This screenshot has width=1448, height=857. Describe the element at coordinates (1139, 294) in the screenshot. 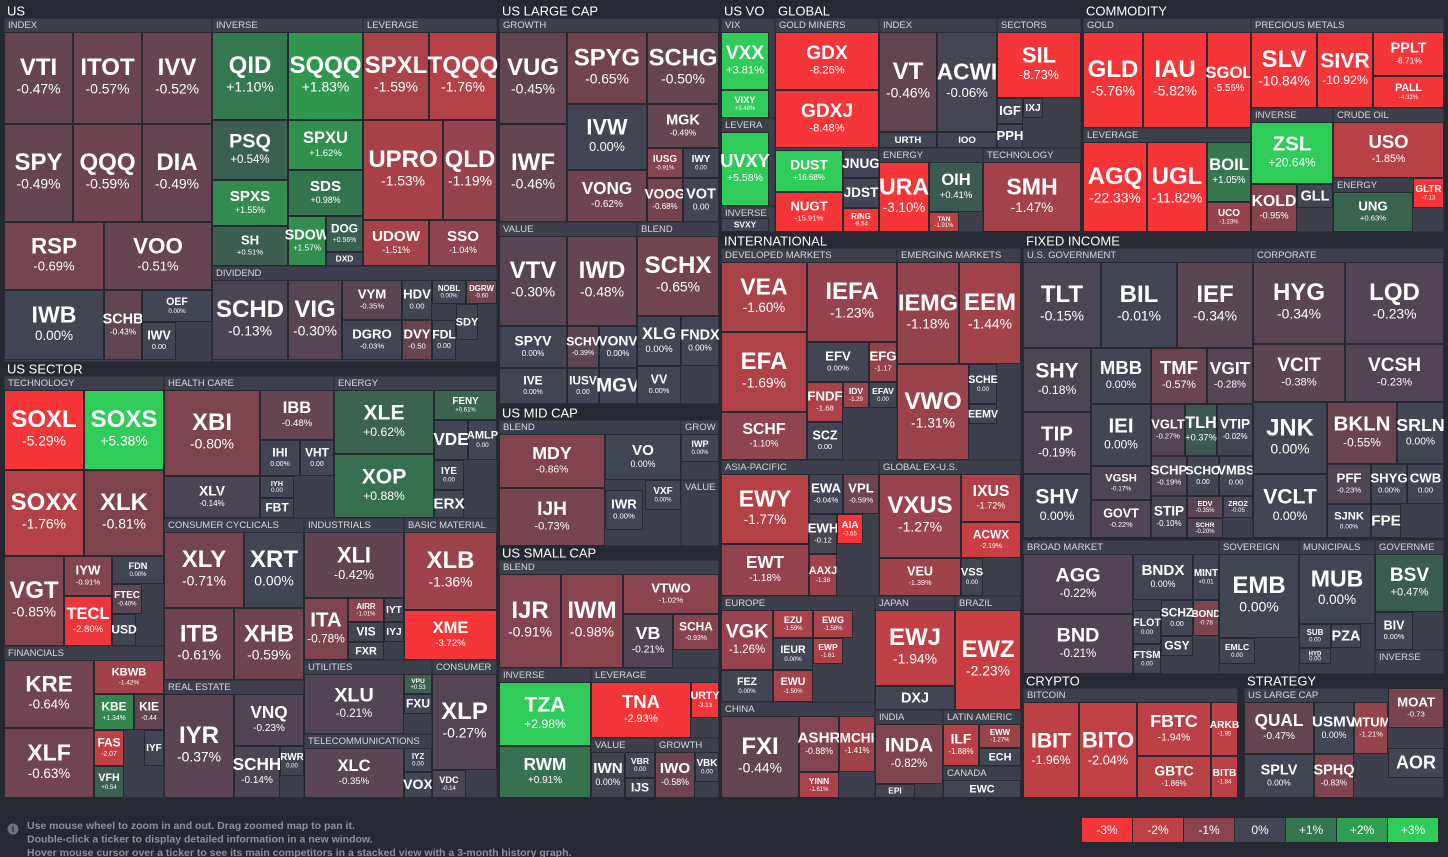

I see `ticker: BIL` at that location.